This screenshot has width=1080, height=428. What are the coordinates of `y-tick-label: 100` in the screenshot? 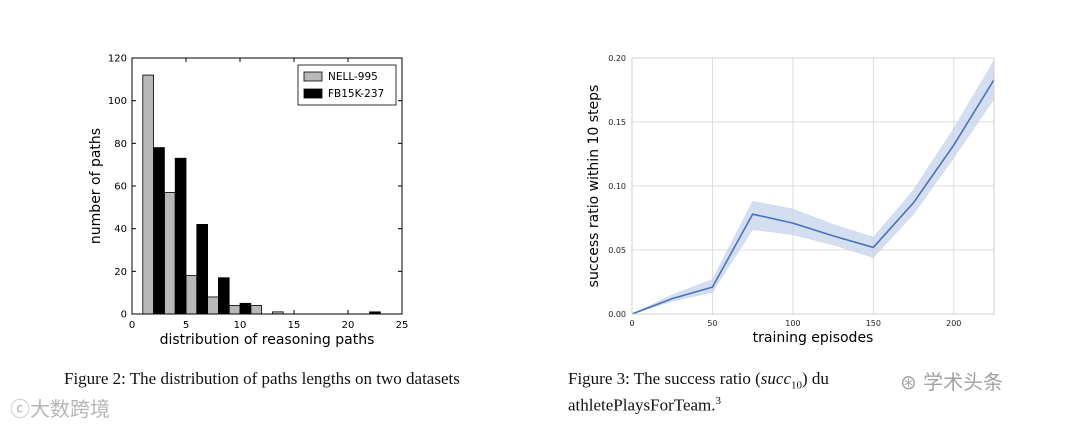 It's located at (117, 101).